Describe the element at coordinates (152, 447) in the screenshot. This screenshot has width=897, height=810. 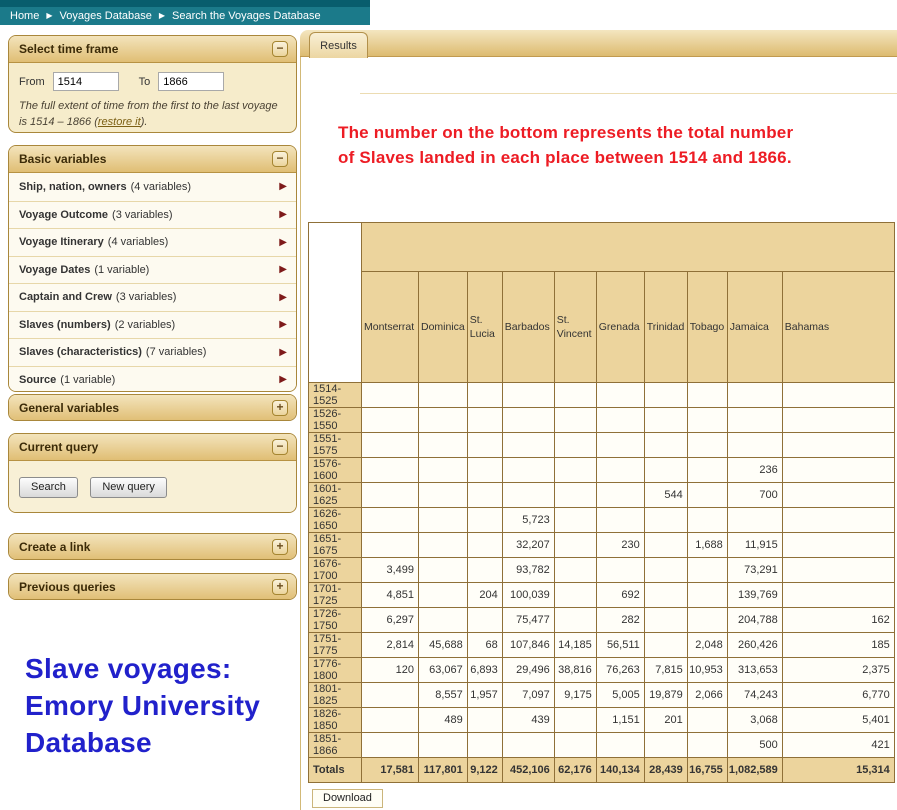
I see `panel-current-query-header: Current query −` at that location.